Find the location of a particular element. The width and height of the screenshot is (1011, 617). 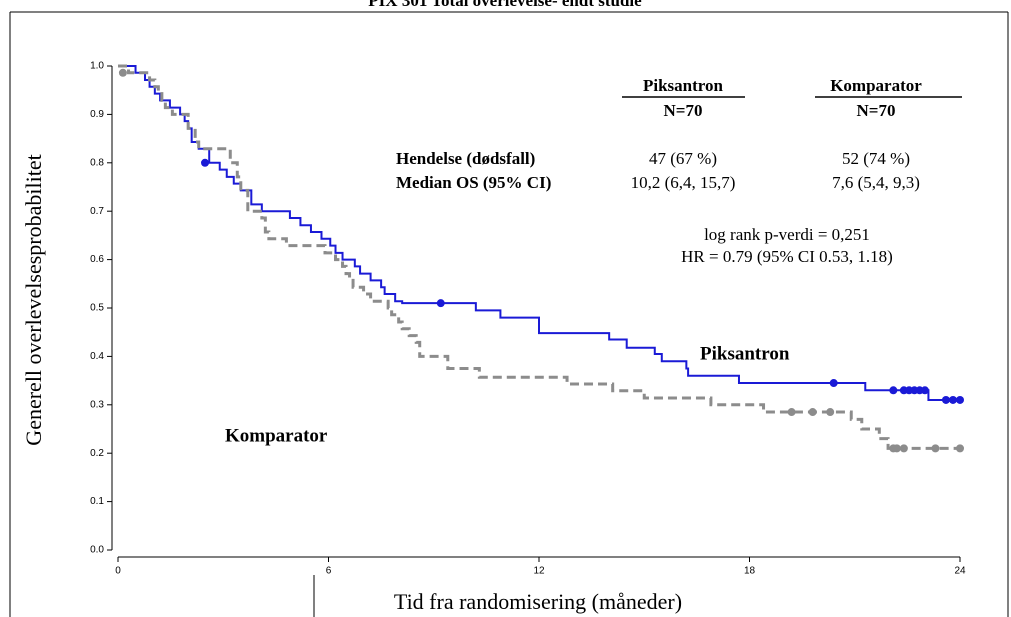

x-tick-label: 12 is located at coordinates (539, 571).